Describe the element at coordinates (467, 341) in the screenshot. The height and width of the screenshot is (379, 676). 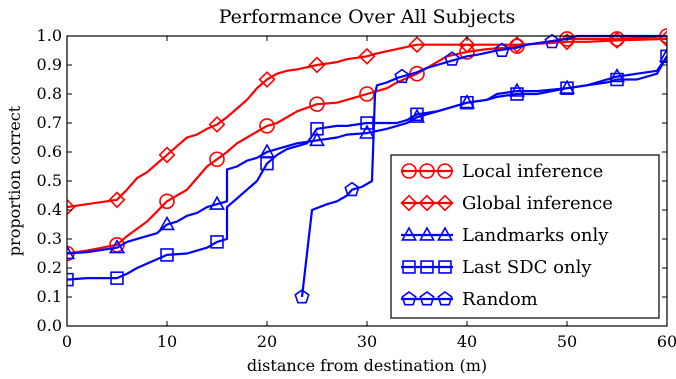
I see `x-tick-label: 40` at that location.